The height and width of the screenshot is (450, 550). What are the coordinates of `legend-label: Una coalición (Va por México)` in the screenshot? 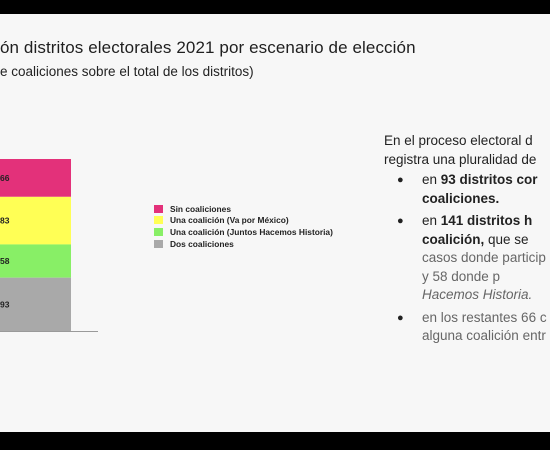 It's located at (229, 220).